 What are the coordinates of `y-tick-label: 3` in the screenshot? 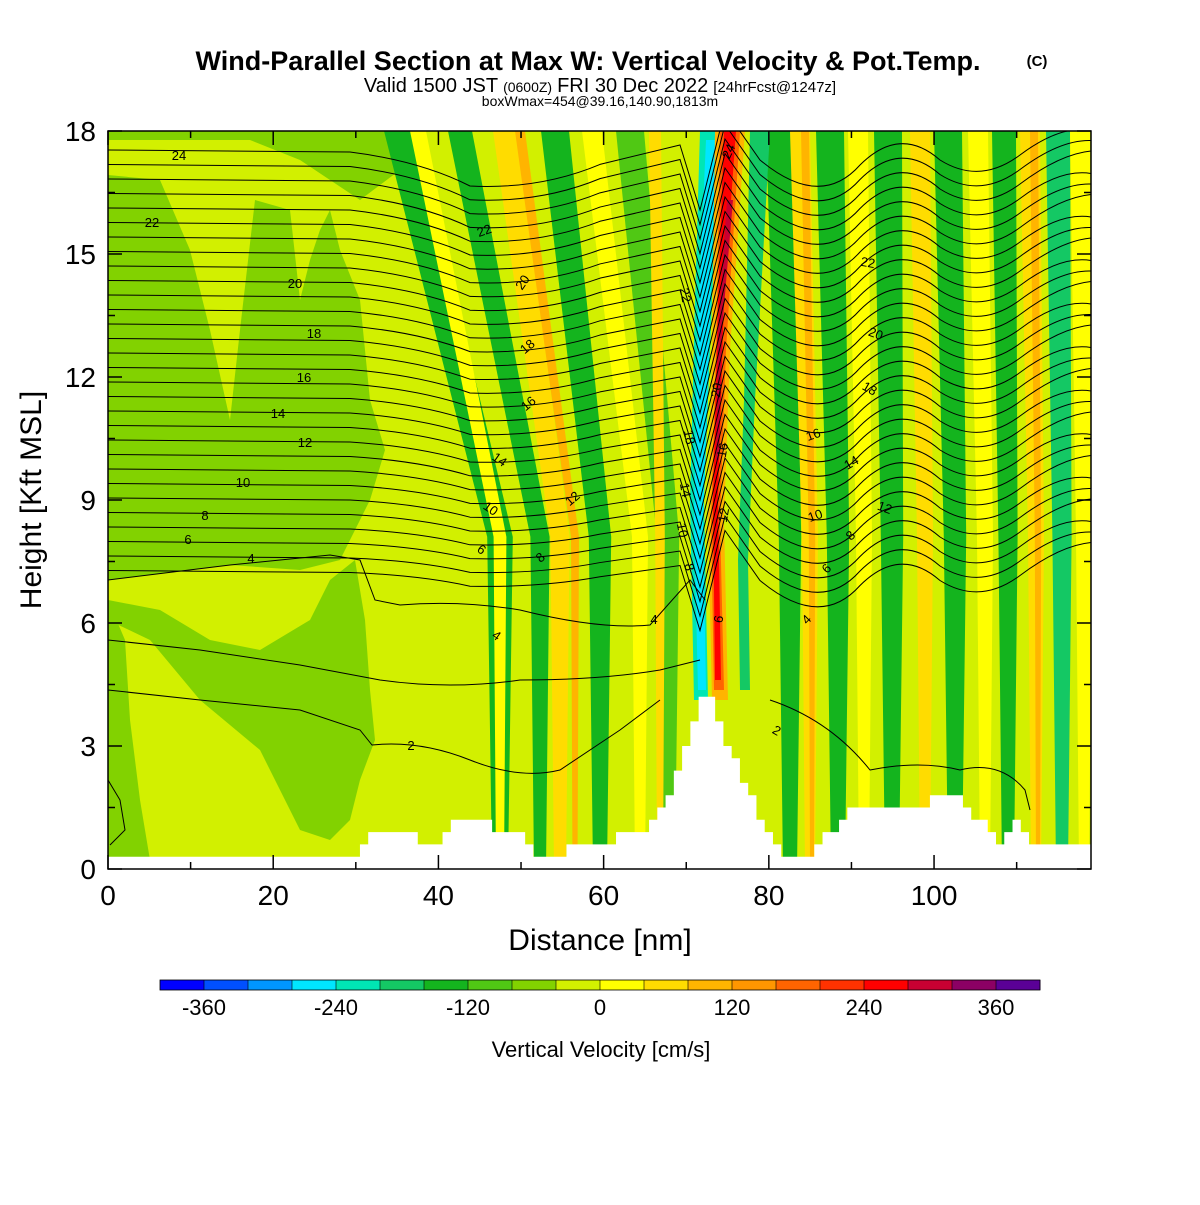 It's located at (88, 746).